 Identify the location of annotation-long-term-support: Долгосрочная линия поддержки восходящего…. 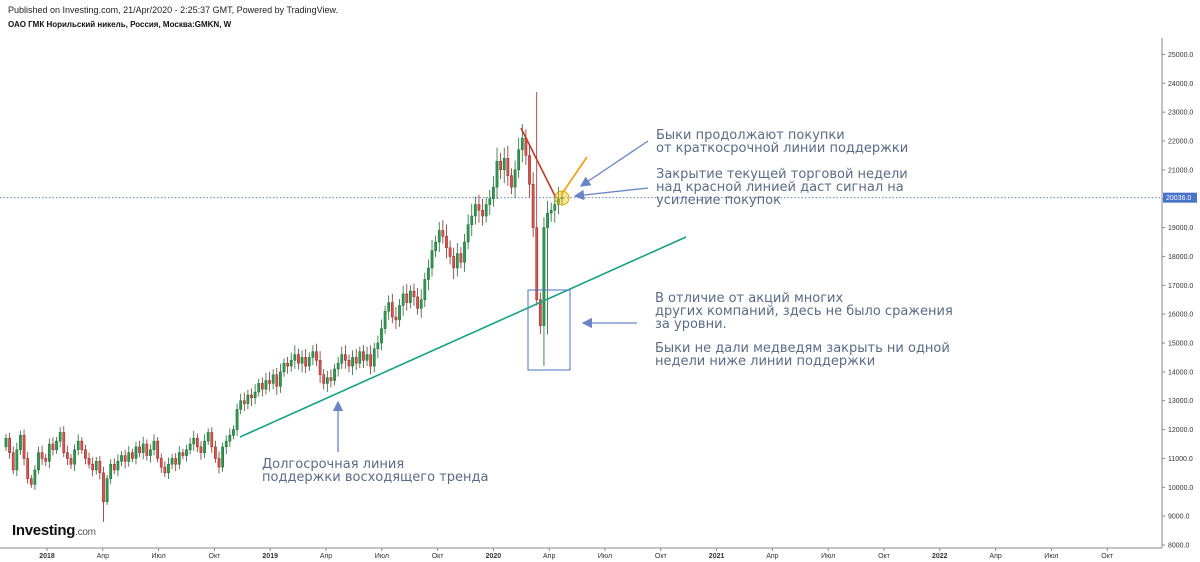
(375, 471).